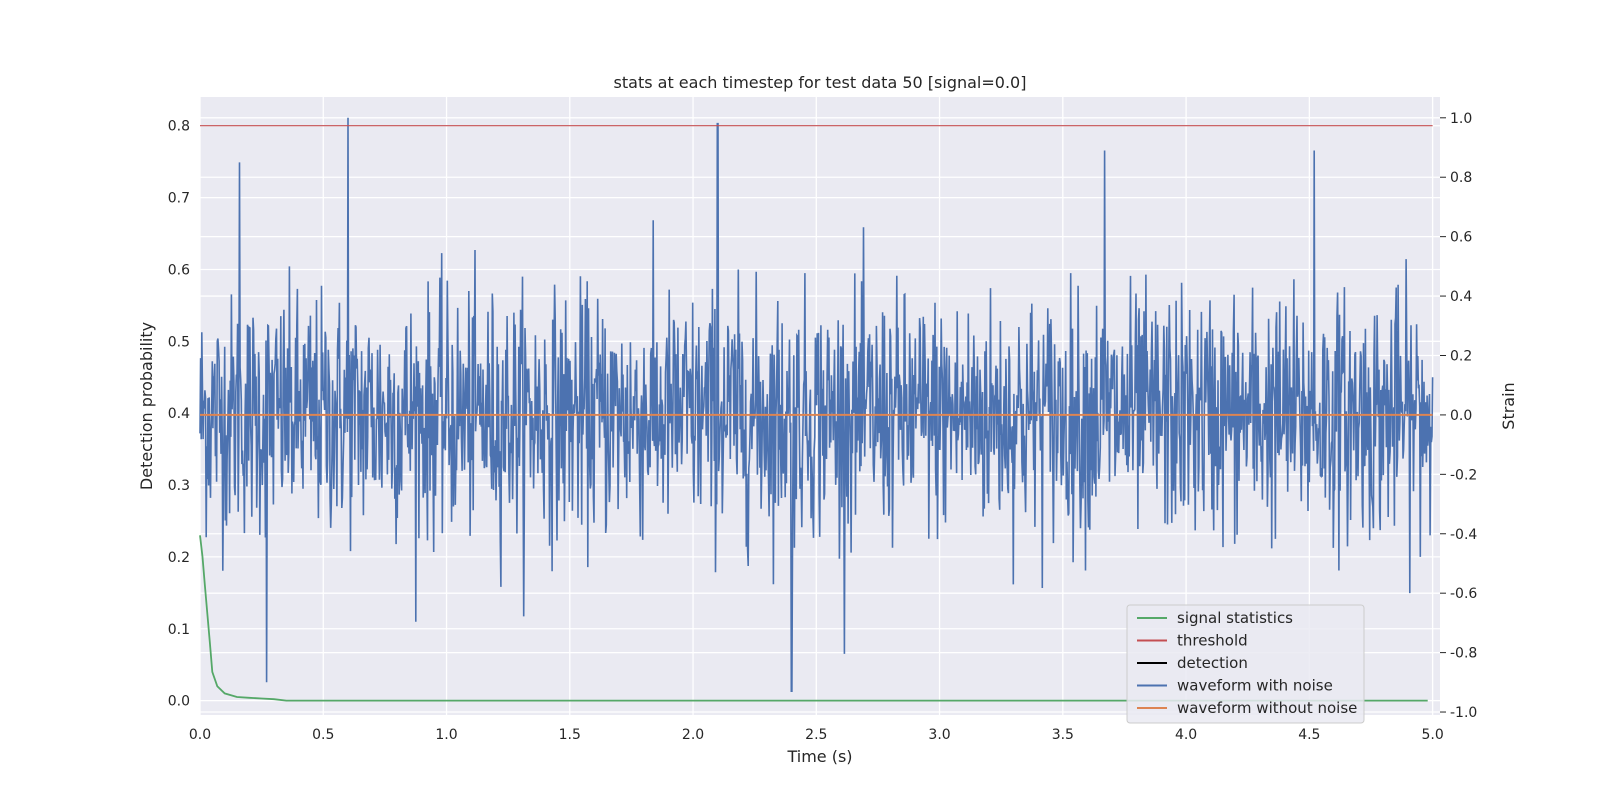 This screenshot has height=800, width=1600. Describe the element at coordinates (1212, 663) in the screenshot. I see `legend-label: detection` at that location.